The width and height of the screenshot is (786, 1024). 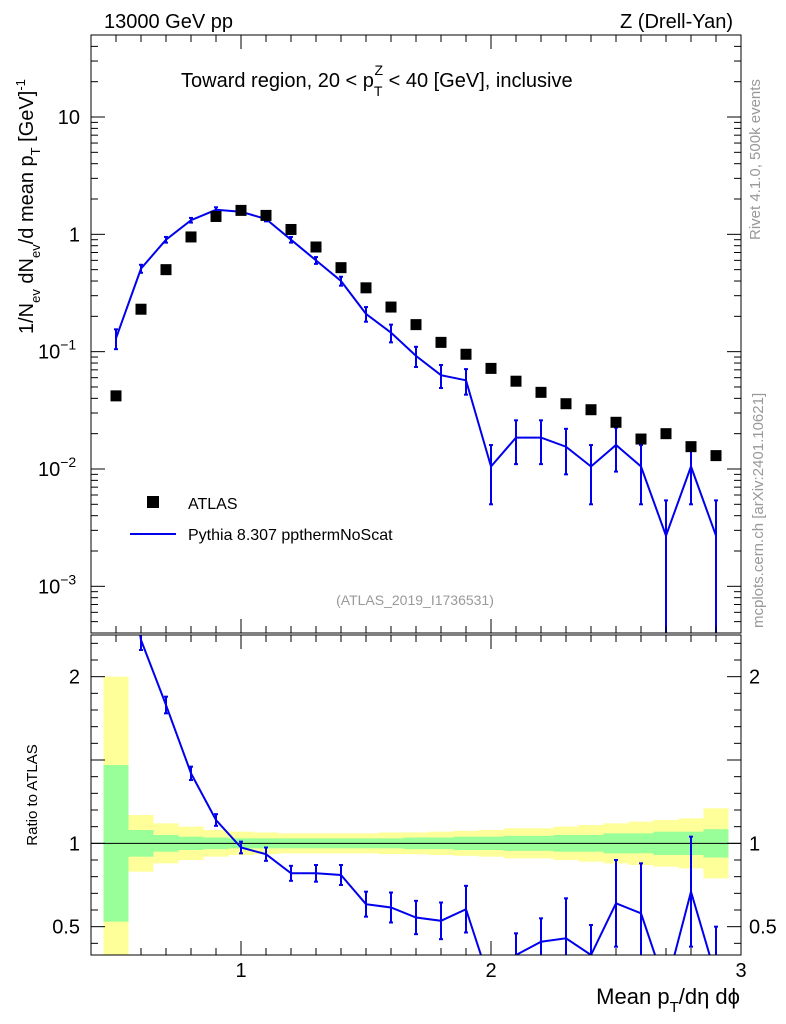 What do you see at coordinates (66, 928) in the screenshot?
I see `ratio-y-tick-label-left: 0.5` at bounding box center [66, 928].